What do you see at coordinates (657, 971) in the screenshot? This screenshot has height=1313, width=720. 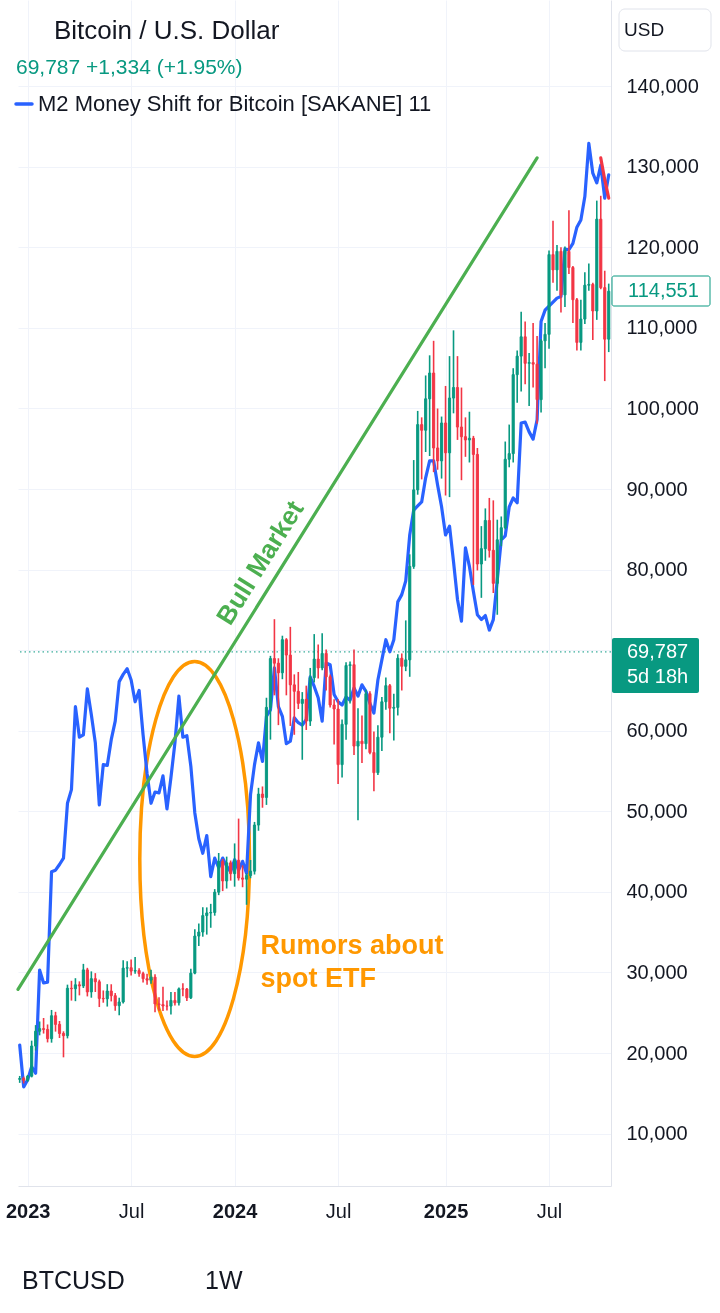 I see `y-tick-label: 30,000` at bounding box center [657, 971].